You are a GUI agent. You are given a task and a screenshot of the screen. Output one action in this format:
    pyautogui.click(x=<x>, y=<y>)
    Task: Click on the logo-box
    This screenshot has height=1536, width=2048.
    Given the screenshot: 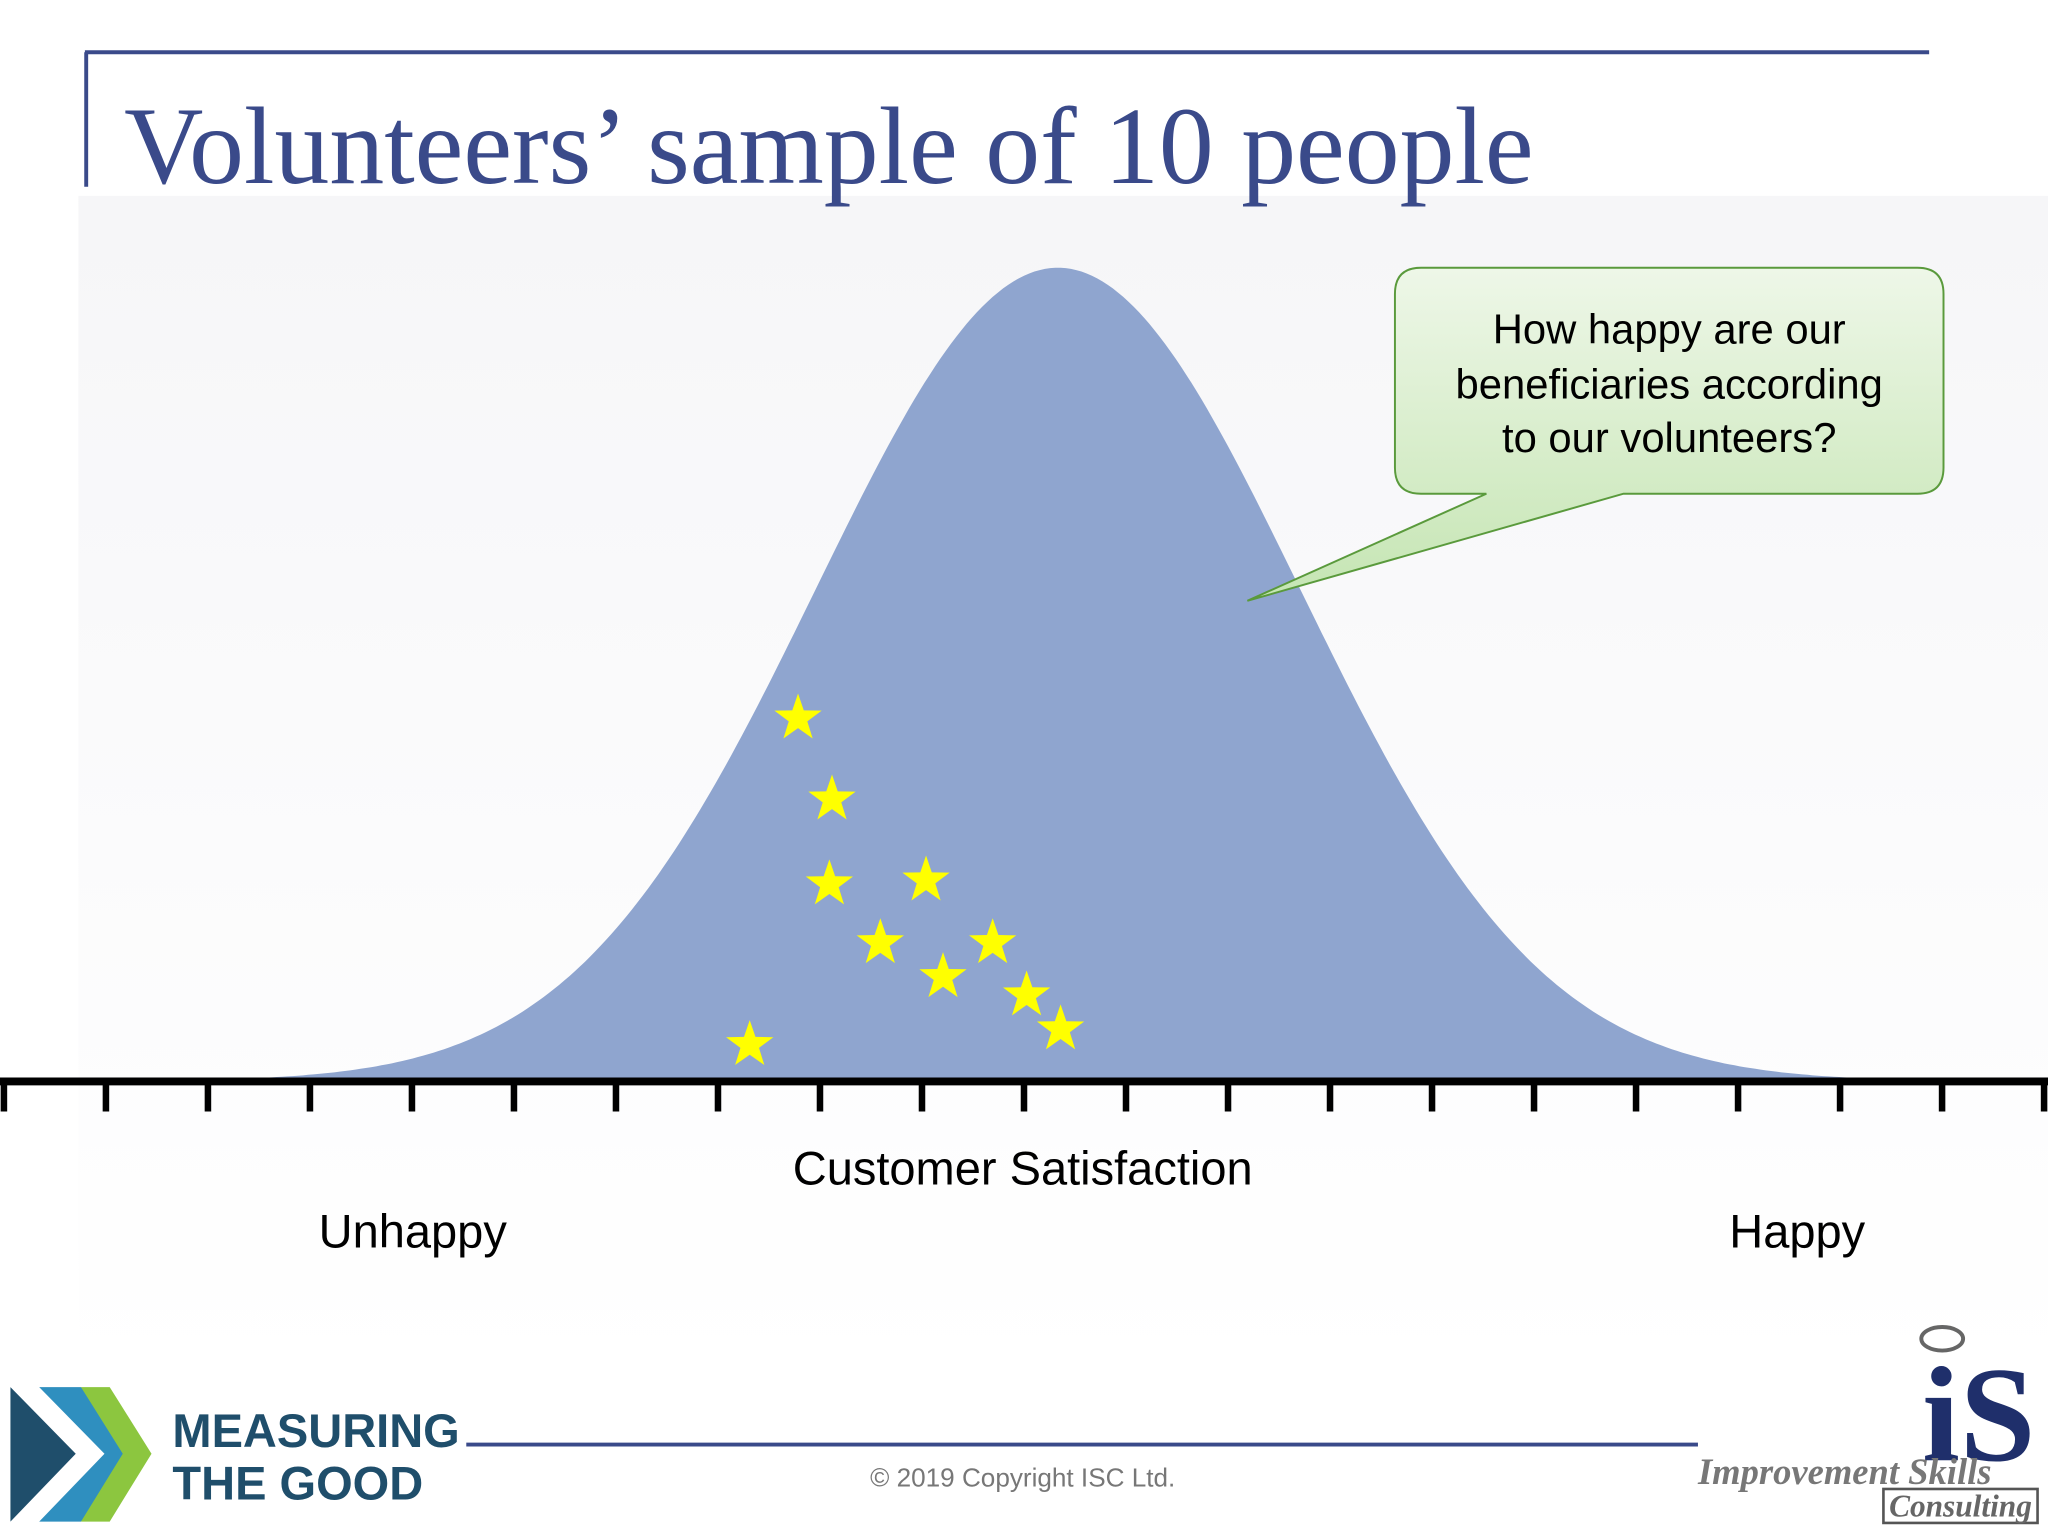 What is the action you would take?
    pyautogui.click(x=1960, y=1506)
    